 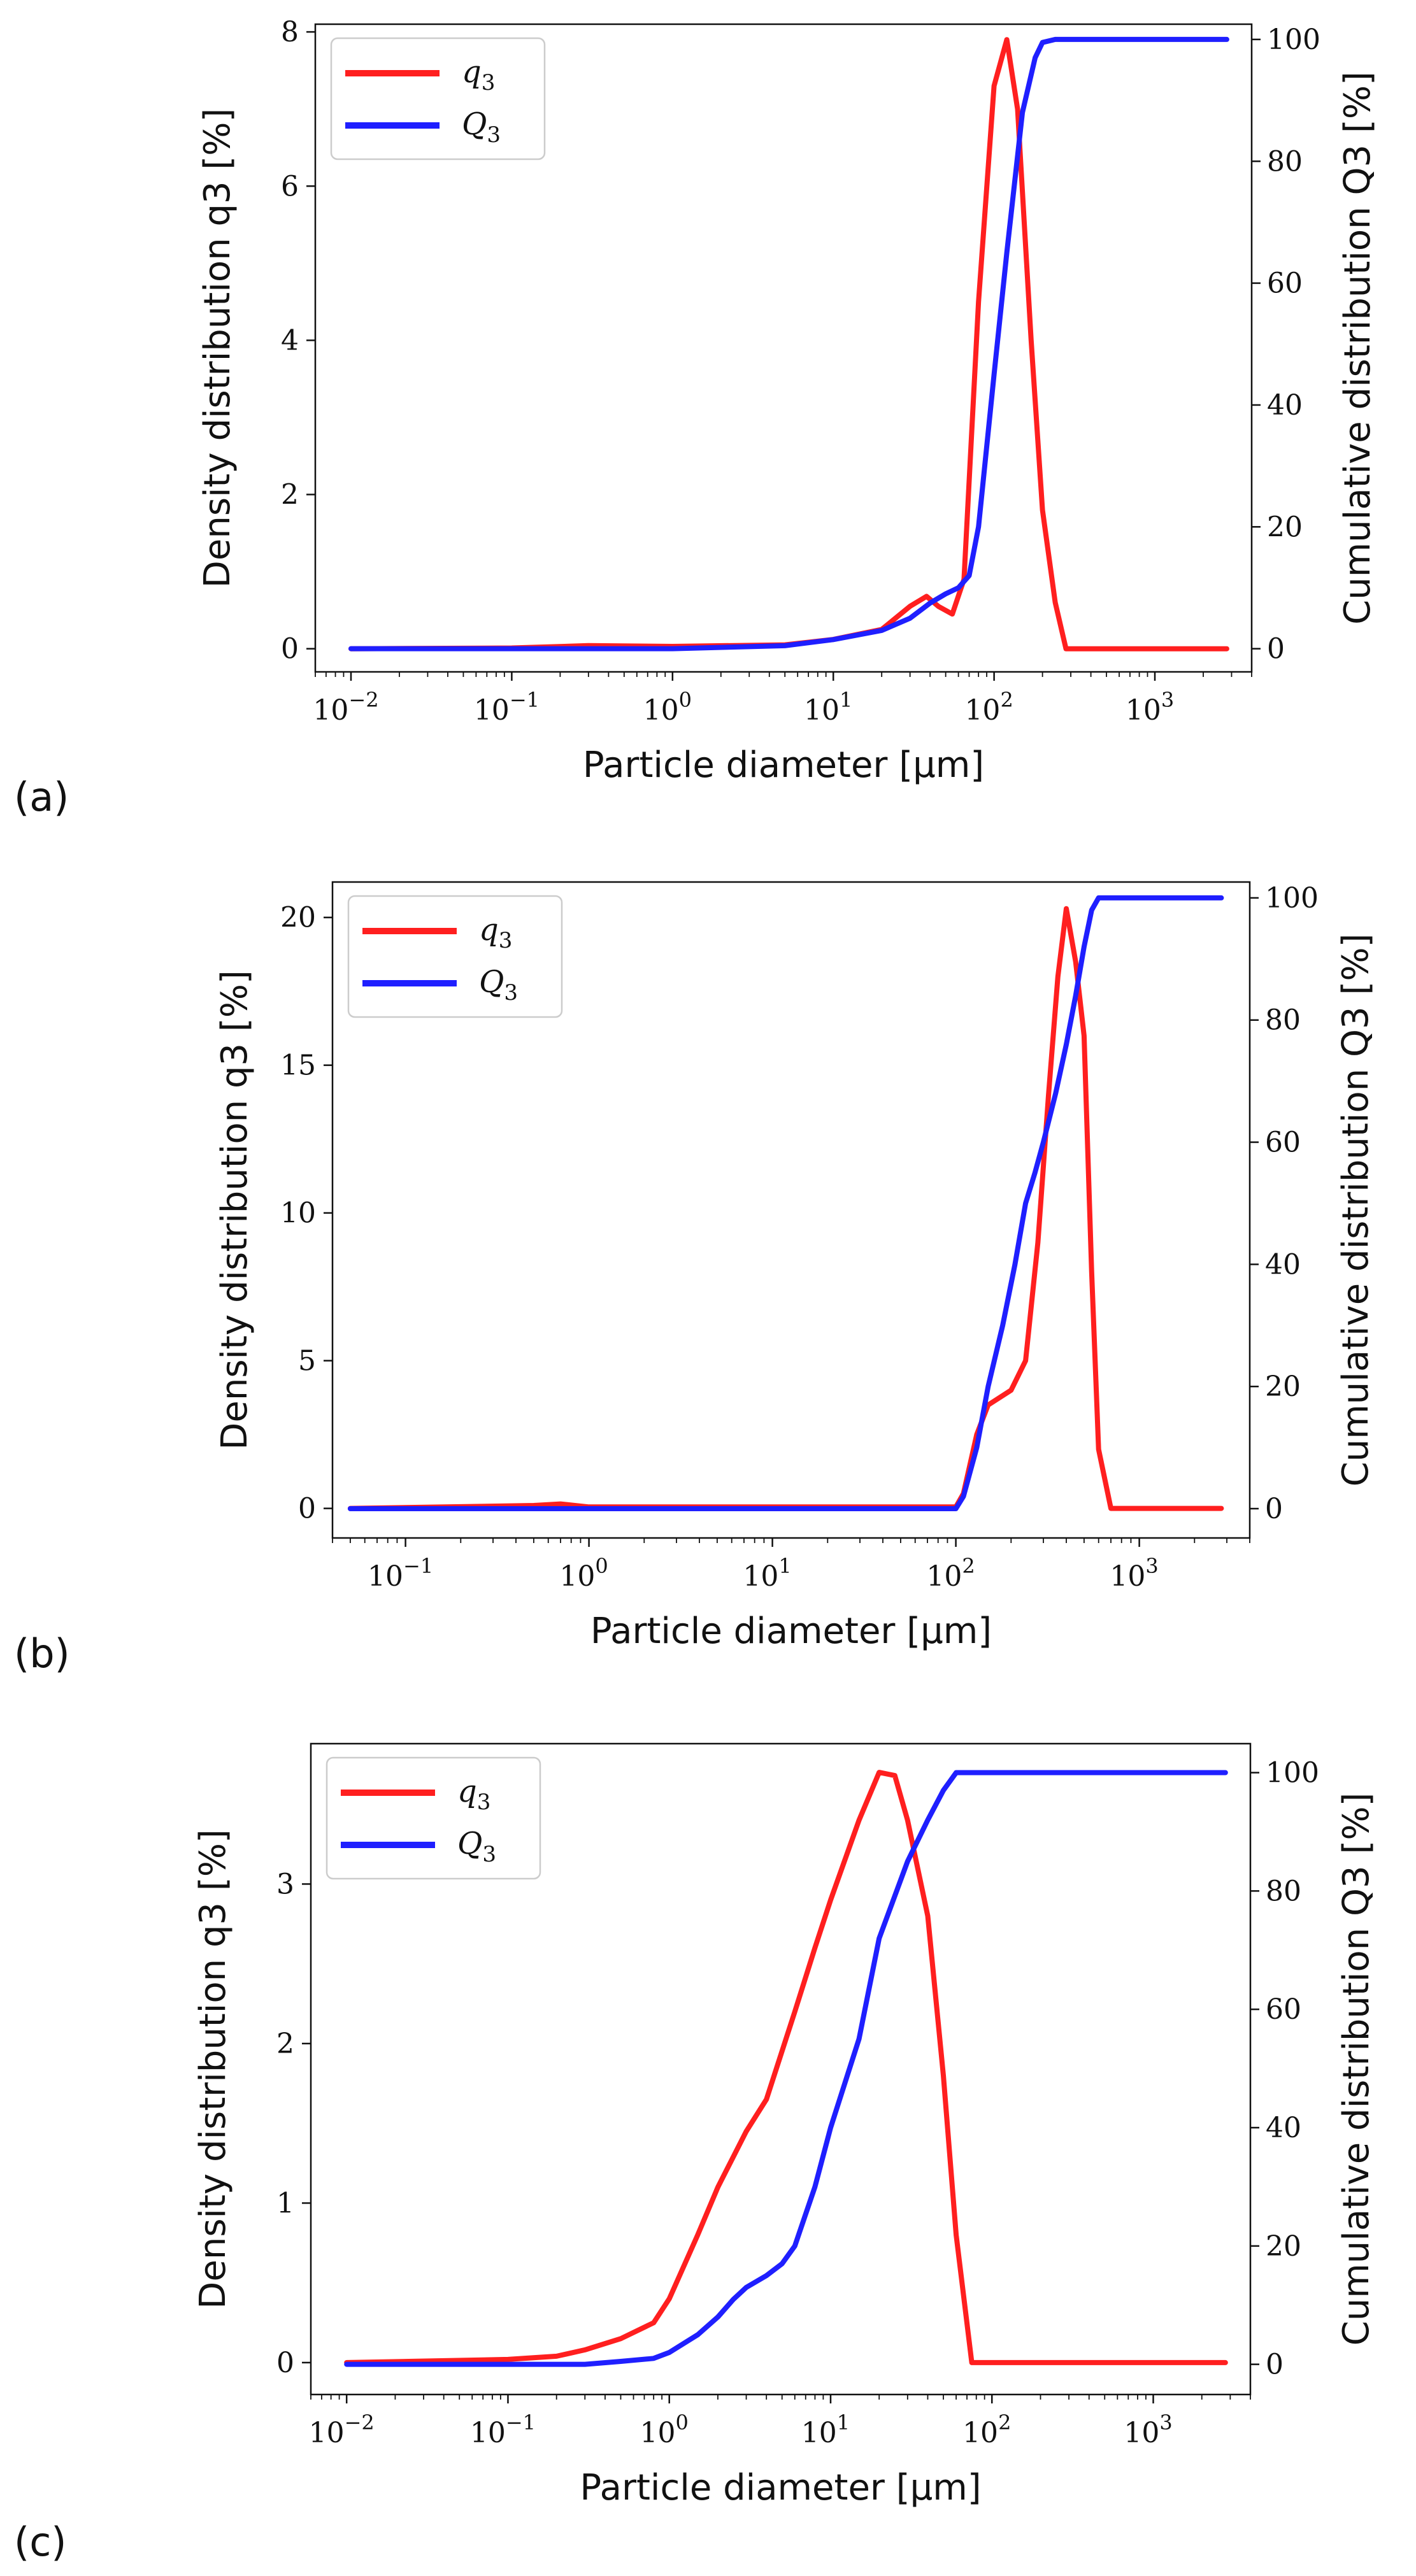 I want to click on y-left-tick-label: 20, so click(x=298, y=918).